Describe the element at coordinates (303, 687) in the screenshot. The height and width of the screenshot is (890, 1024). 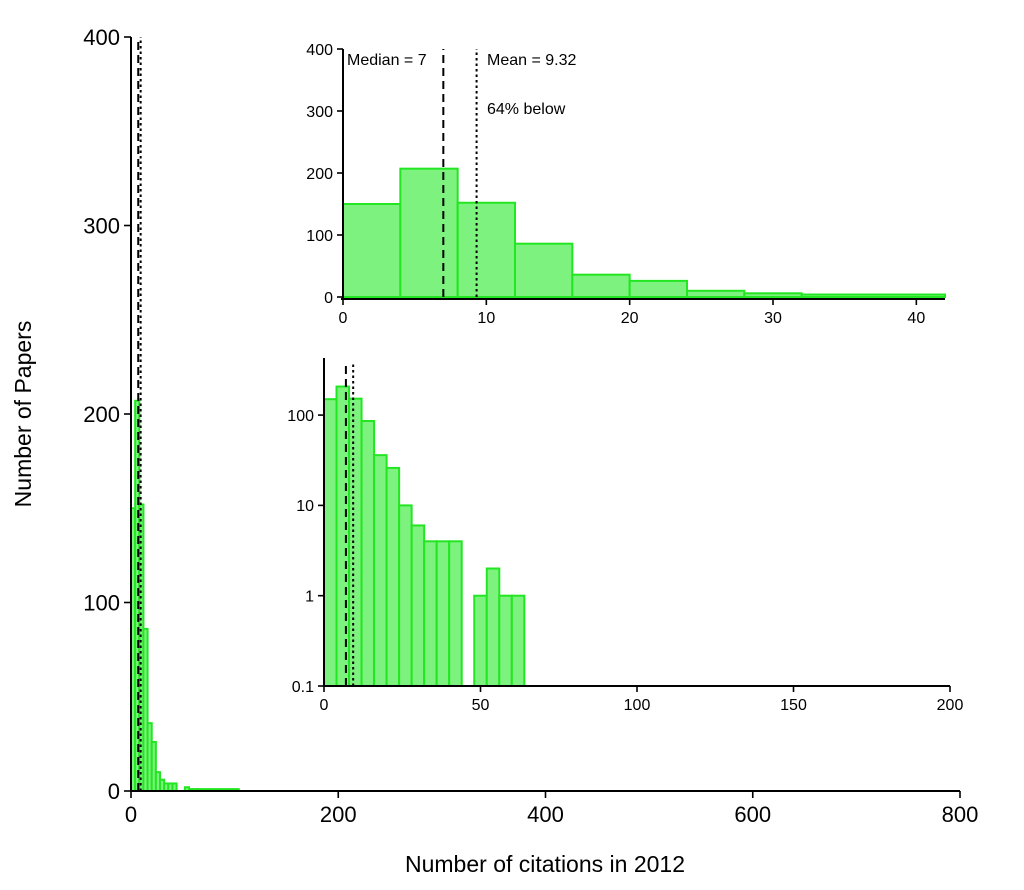
I see `y-tick-label: 0.1` at that location.